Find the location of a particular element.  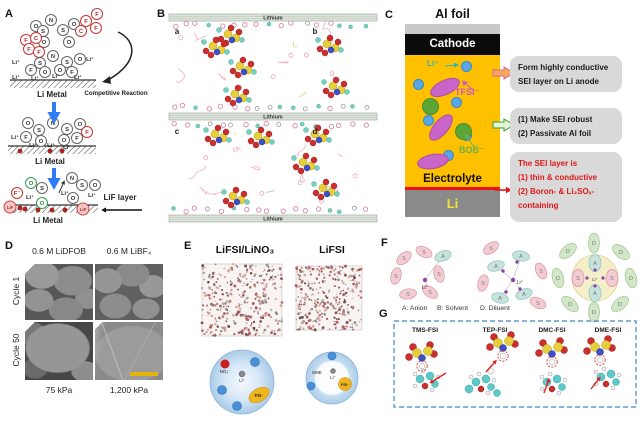

svg-text: DME is located at coordinates (317, 372).